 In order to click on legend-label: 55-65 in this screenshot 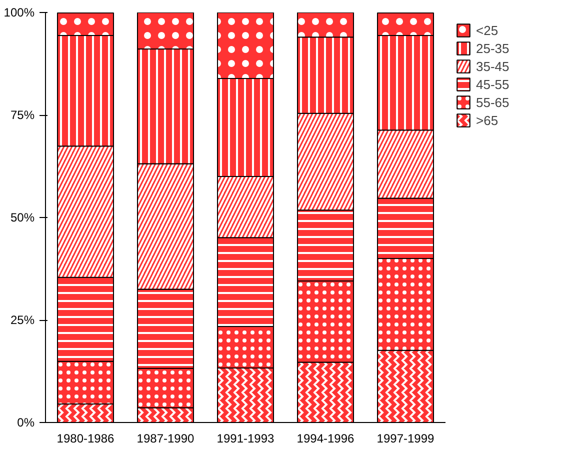, I will do `click(493, 102)`.